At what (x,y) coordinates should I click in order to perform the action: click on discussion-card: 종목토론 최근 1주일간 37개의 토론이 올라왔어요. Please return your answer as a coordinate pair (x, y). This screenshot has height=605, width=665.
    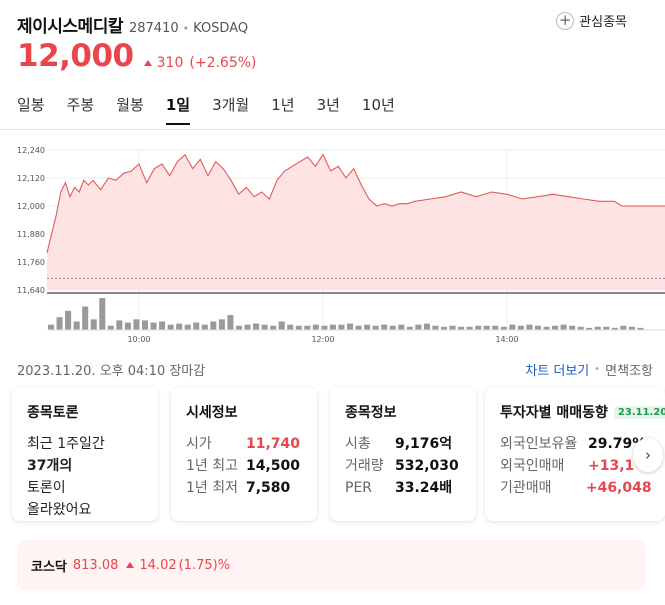
    Looking at the image, I should click on (85, 454).